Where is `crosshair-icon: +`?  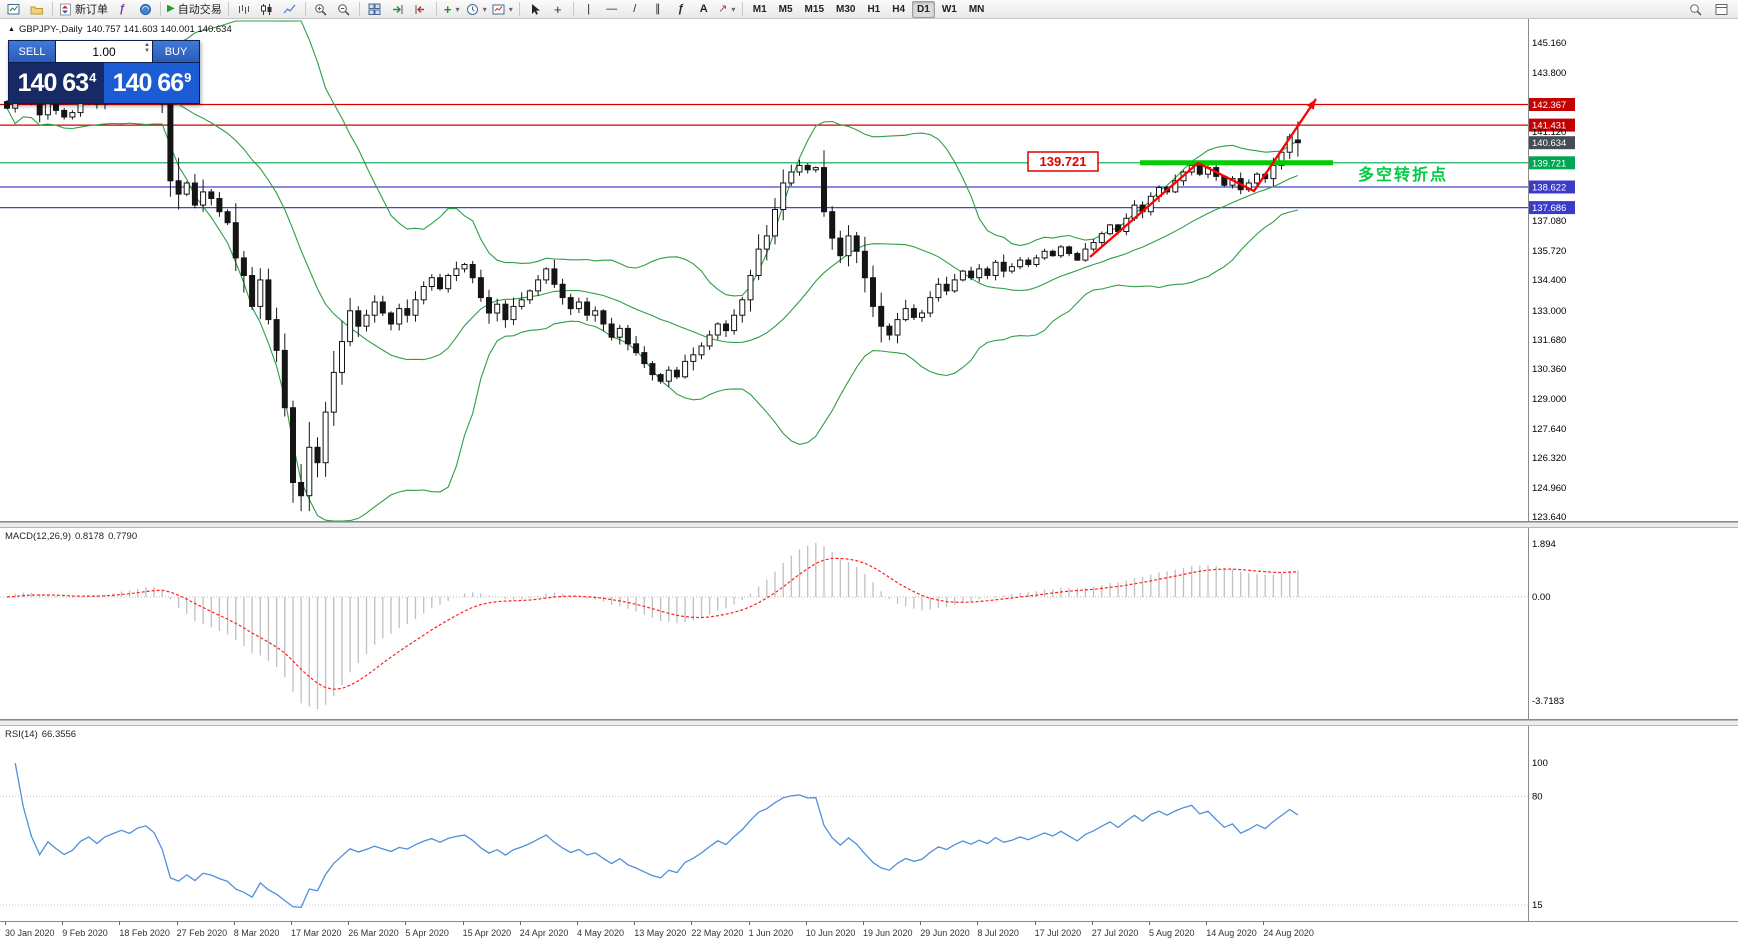
crosshair-icon: + is located at coordinates (557, 9).